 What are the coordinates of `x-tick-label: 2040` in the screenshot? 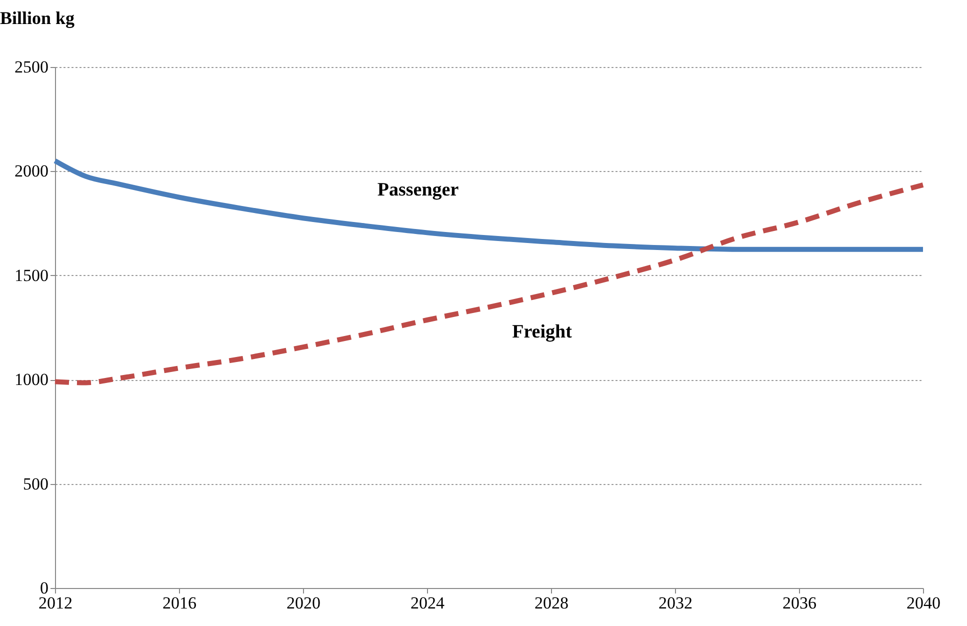 It's located at (923, 603).